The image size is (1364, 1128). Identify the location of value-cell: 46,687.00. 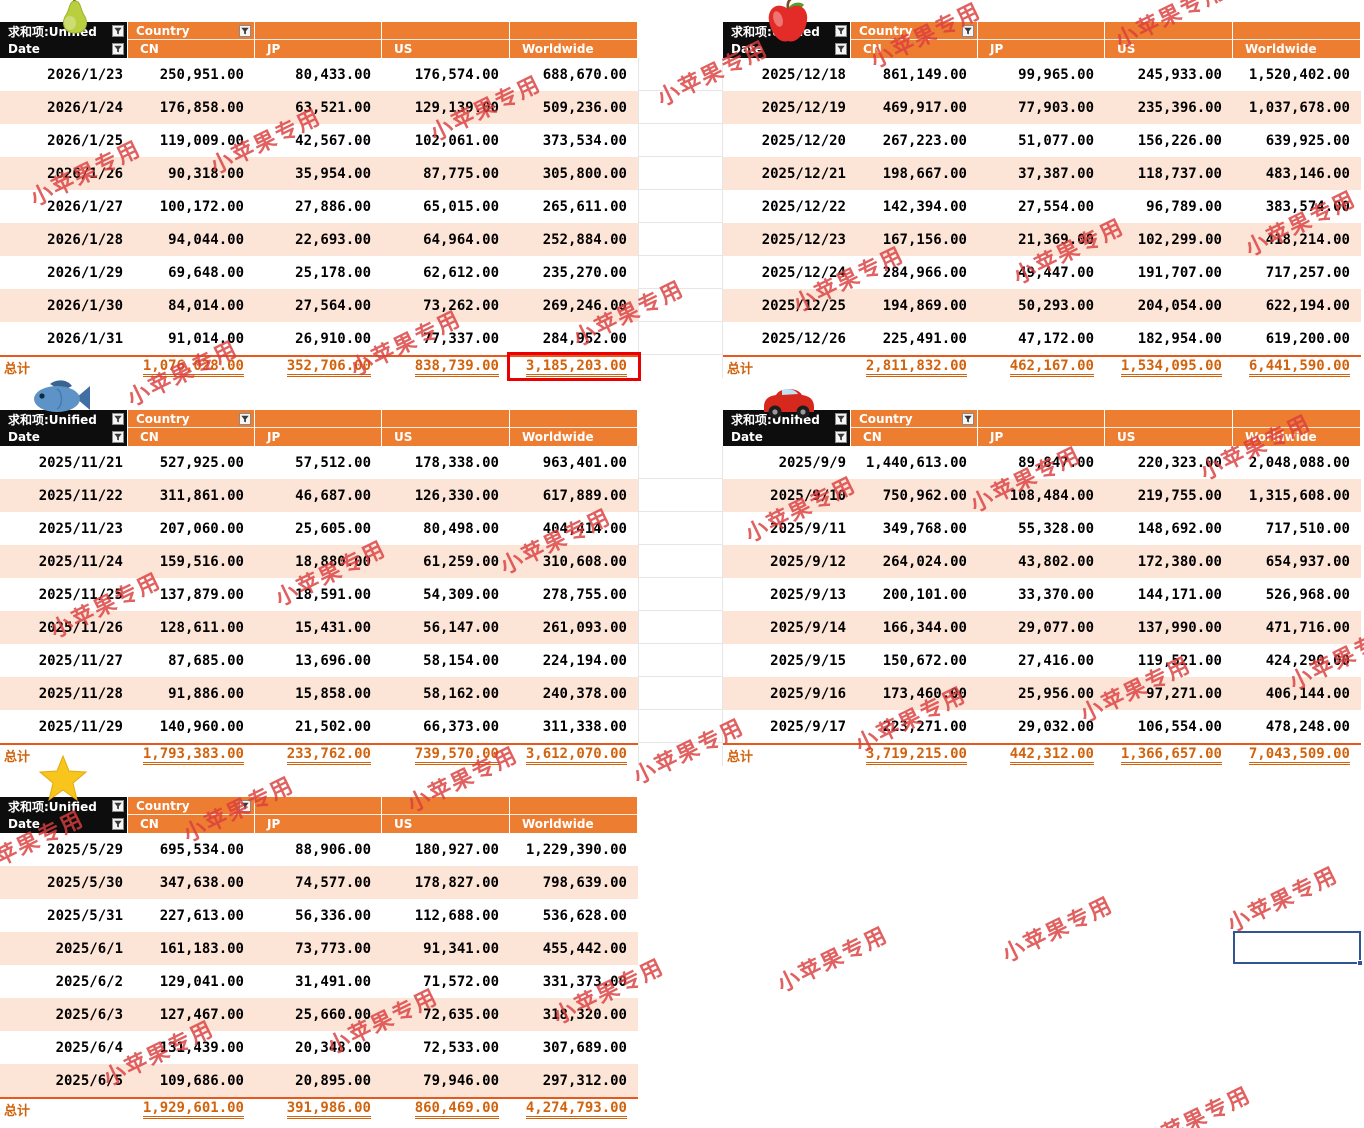
(333, 495).